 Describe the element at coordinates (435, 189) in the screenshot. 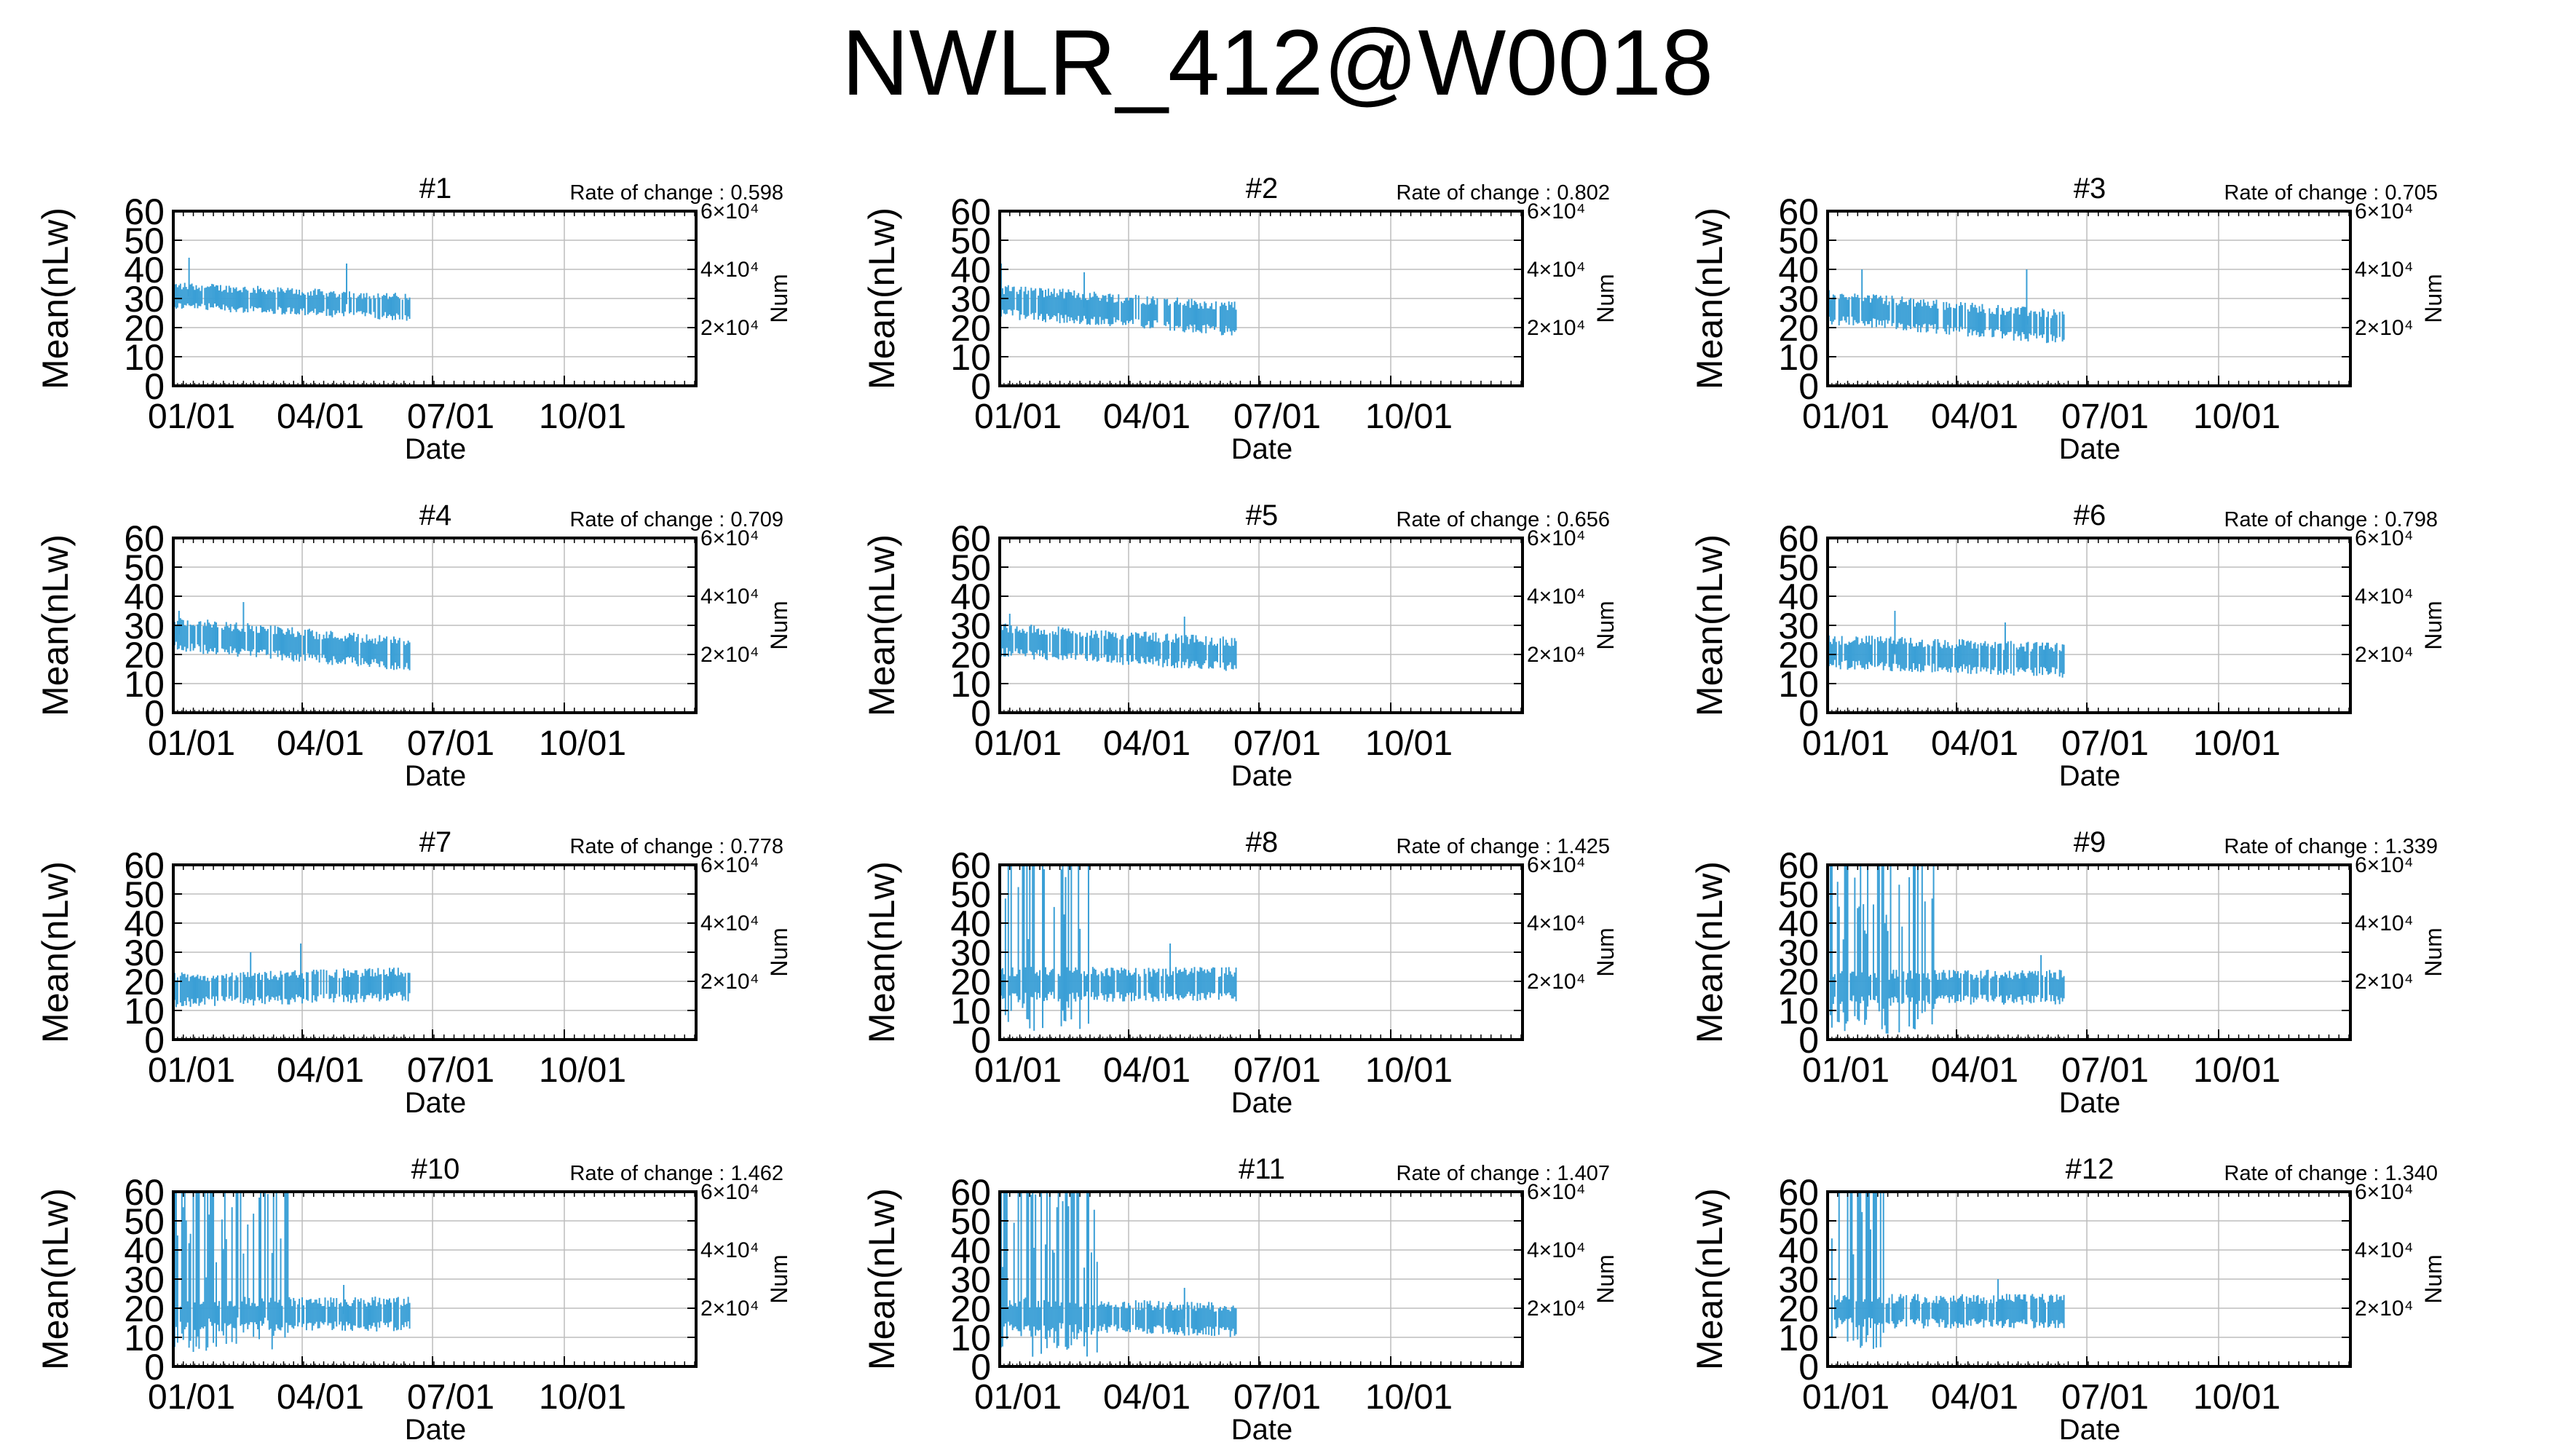

I see `panel-title: #1` at that location.